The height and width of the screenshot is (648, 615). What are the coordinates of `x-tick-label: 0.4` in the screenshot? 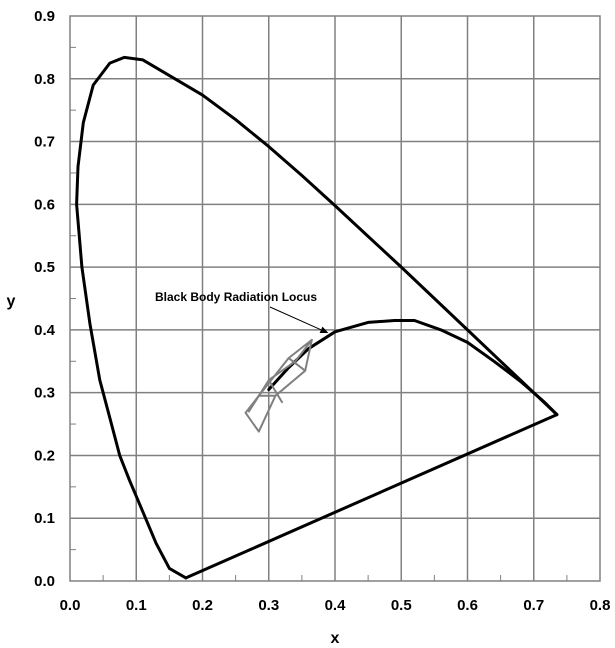 It's located at (336, 605).